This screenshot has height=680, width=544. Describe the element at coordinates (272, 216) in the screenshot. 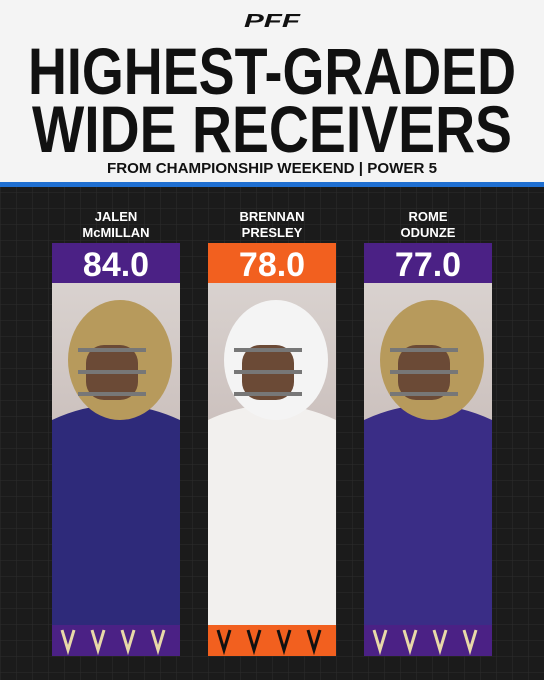

I see `player-name: BRENNAN` at that location.